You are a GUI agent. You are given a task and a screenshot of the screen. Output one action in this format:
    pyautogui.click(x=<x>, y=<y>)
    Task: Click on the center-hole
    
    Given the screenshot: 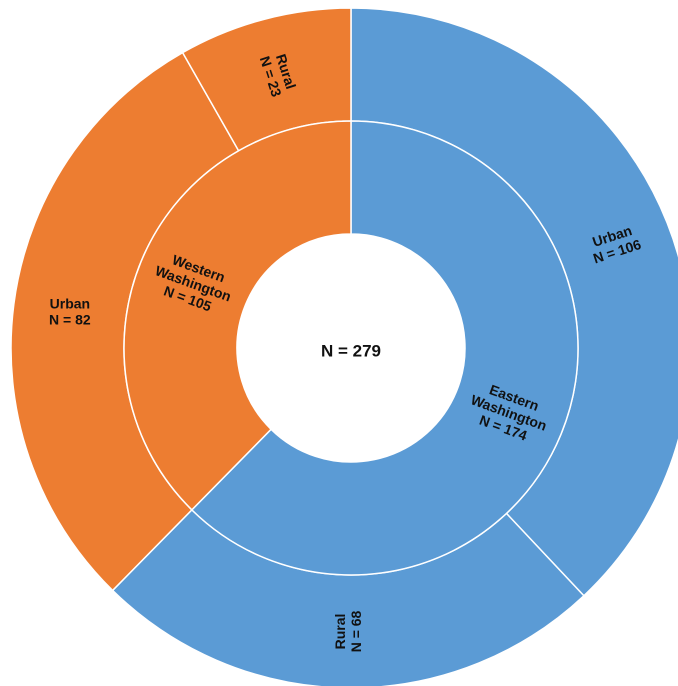 What is the action you would take?
    pyautogui.click(x=351, y=348)
    